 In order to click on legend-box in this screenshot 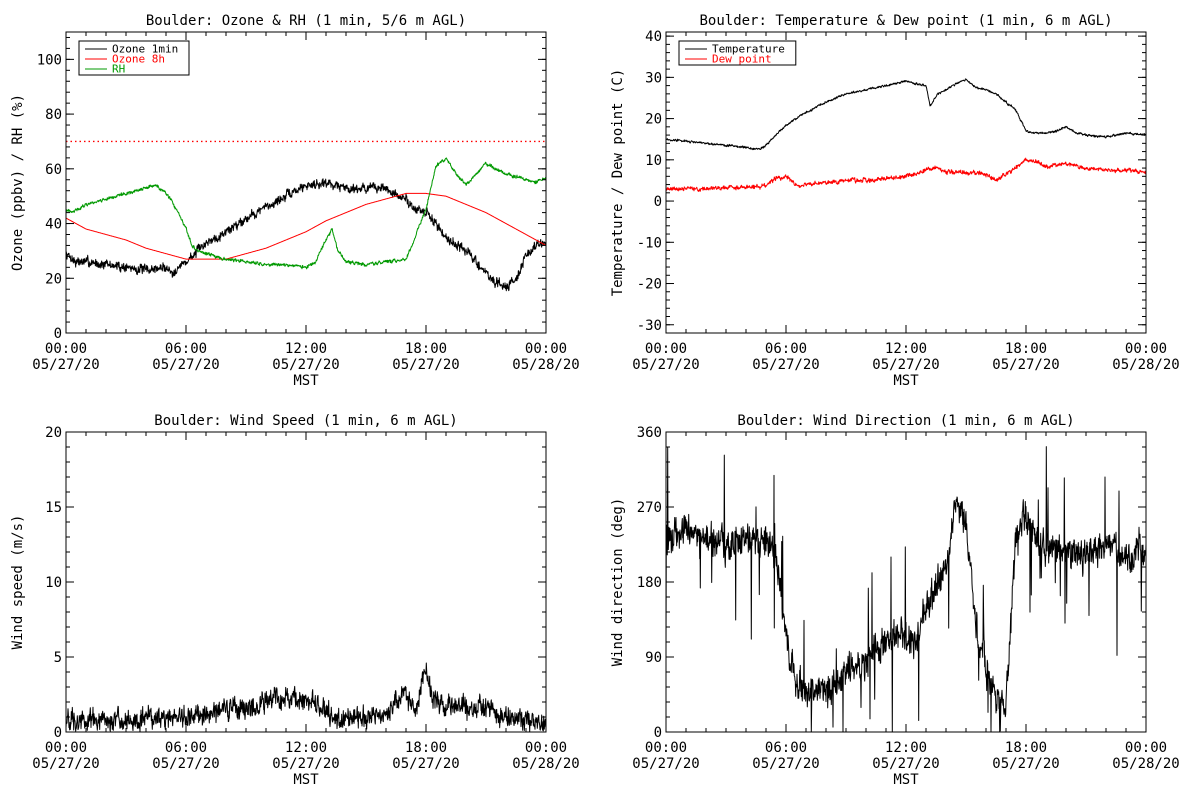, I will do `click(737, 53)`.